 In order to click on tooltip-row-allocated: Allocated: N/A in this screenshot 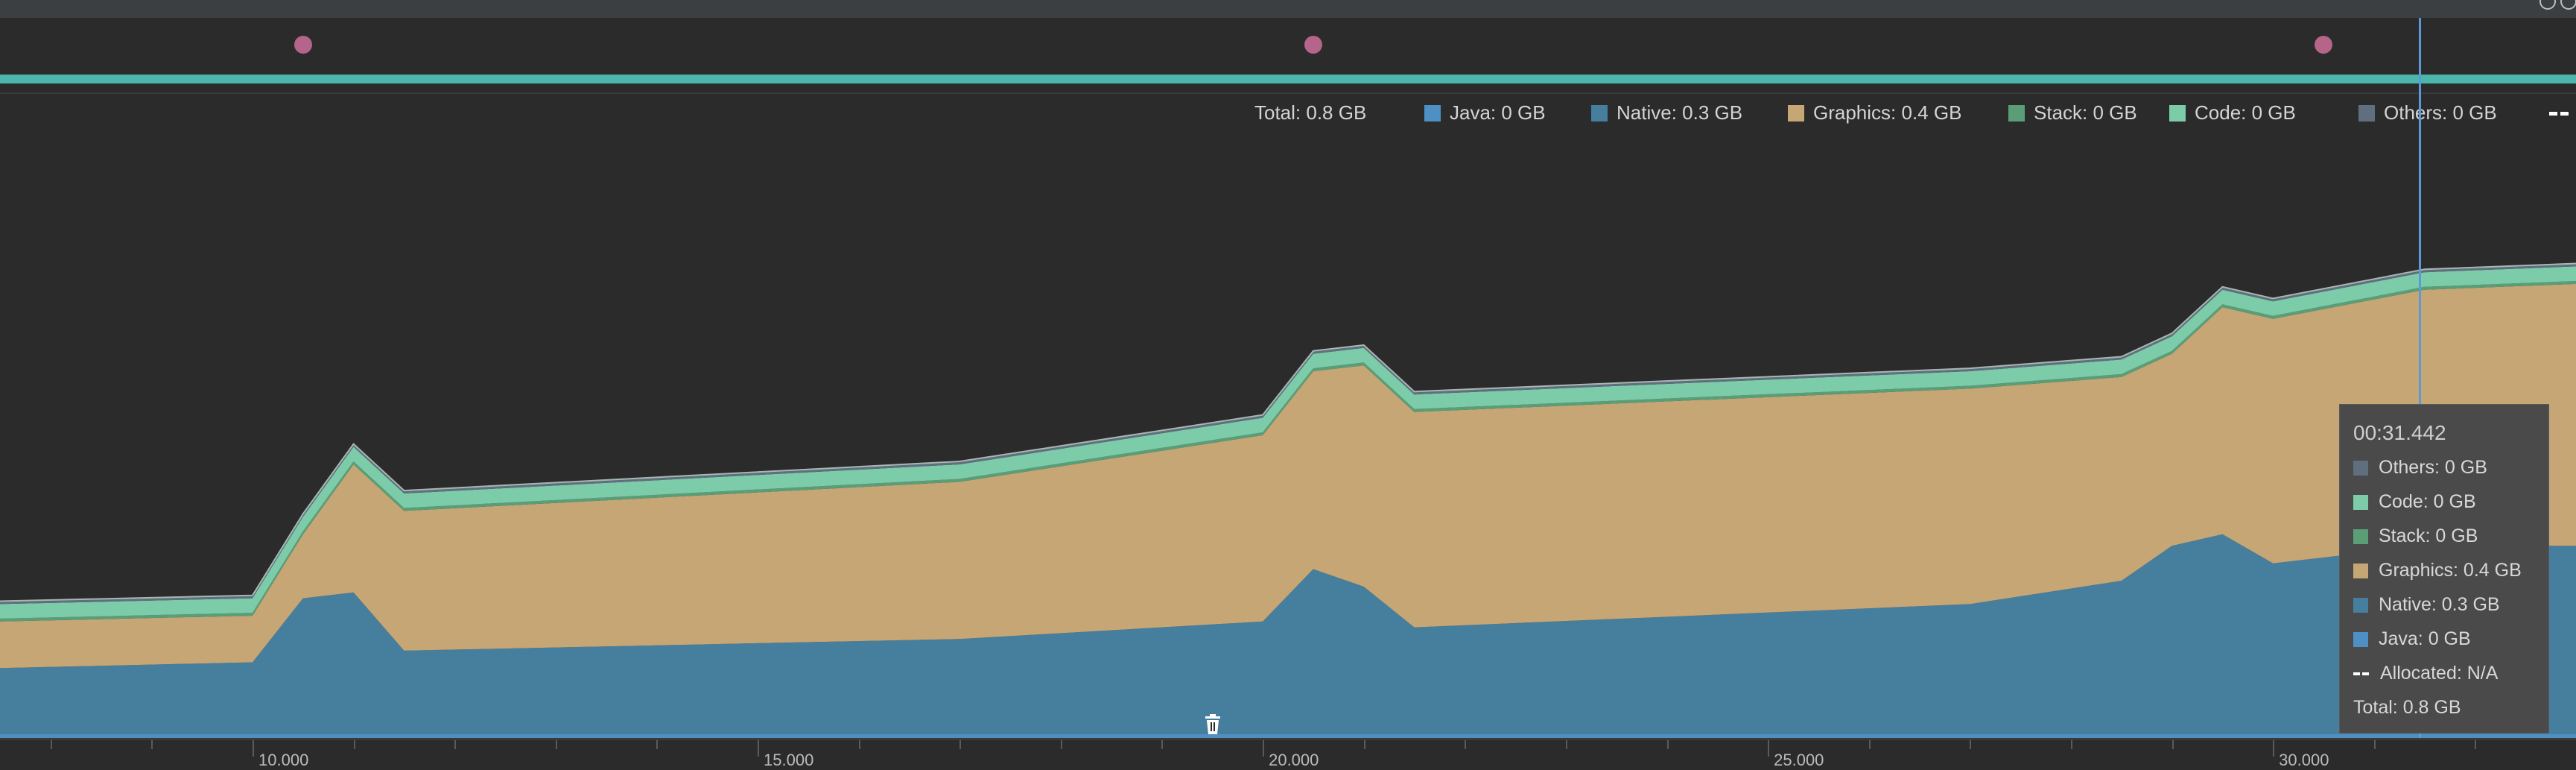, I will do `click(2426, 673)`.